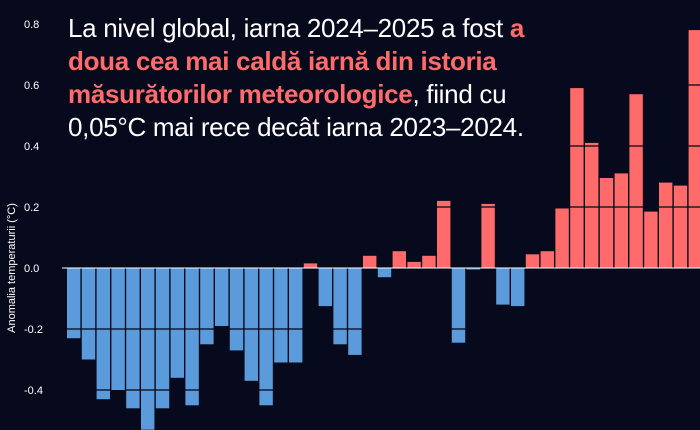  I want to click on y-tick-label: 0.2, so click(31, 208).